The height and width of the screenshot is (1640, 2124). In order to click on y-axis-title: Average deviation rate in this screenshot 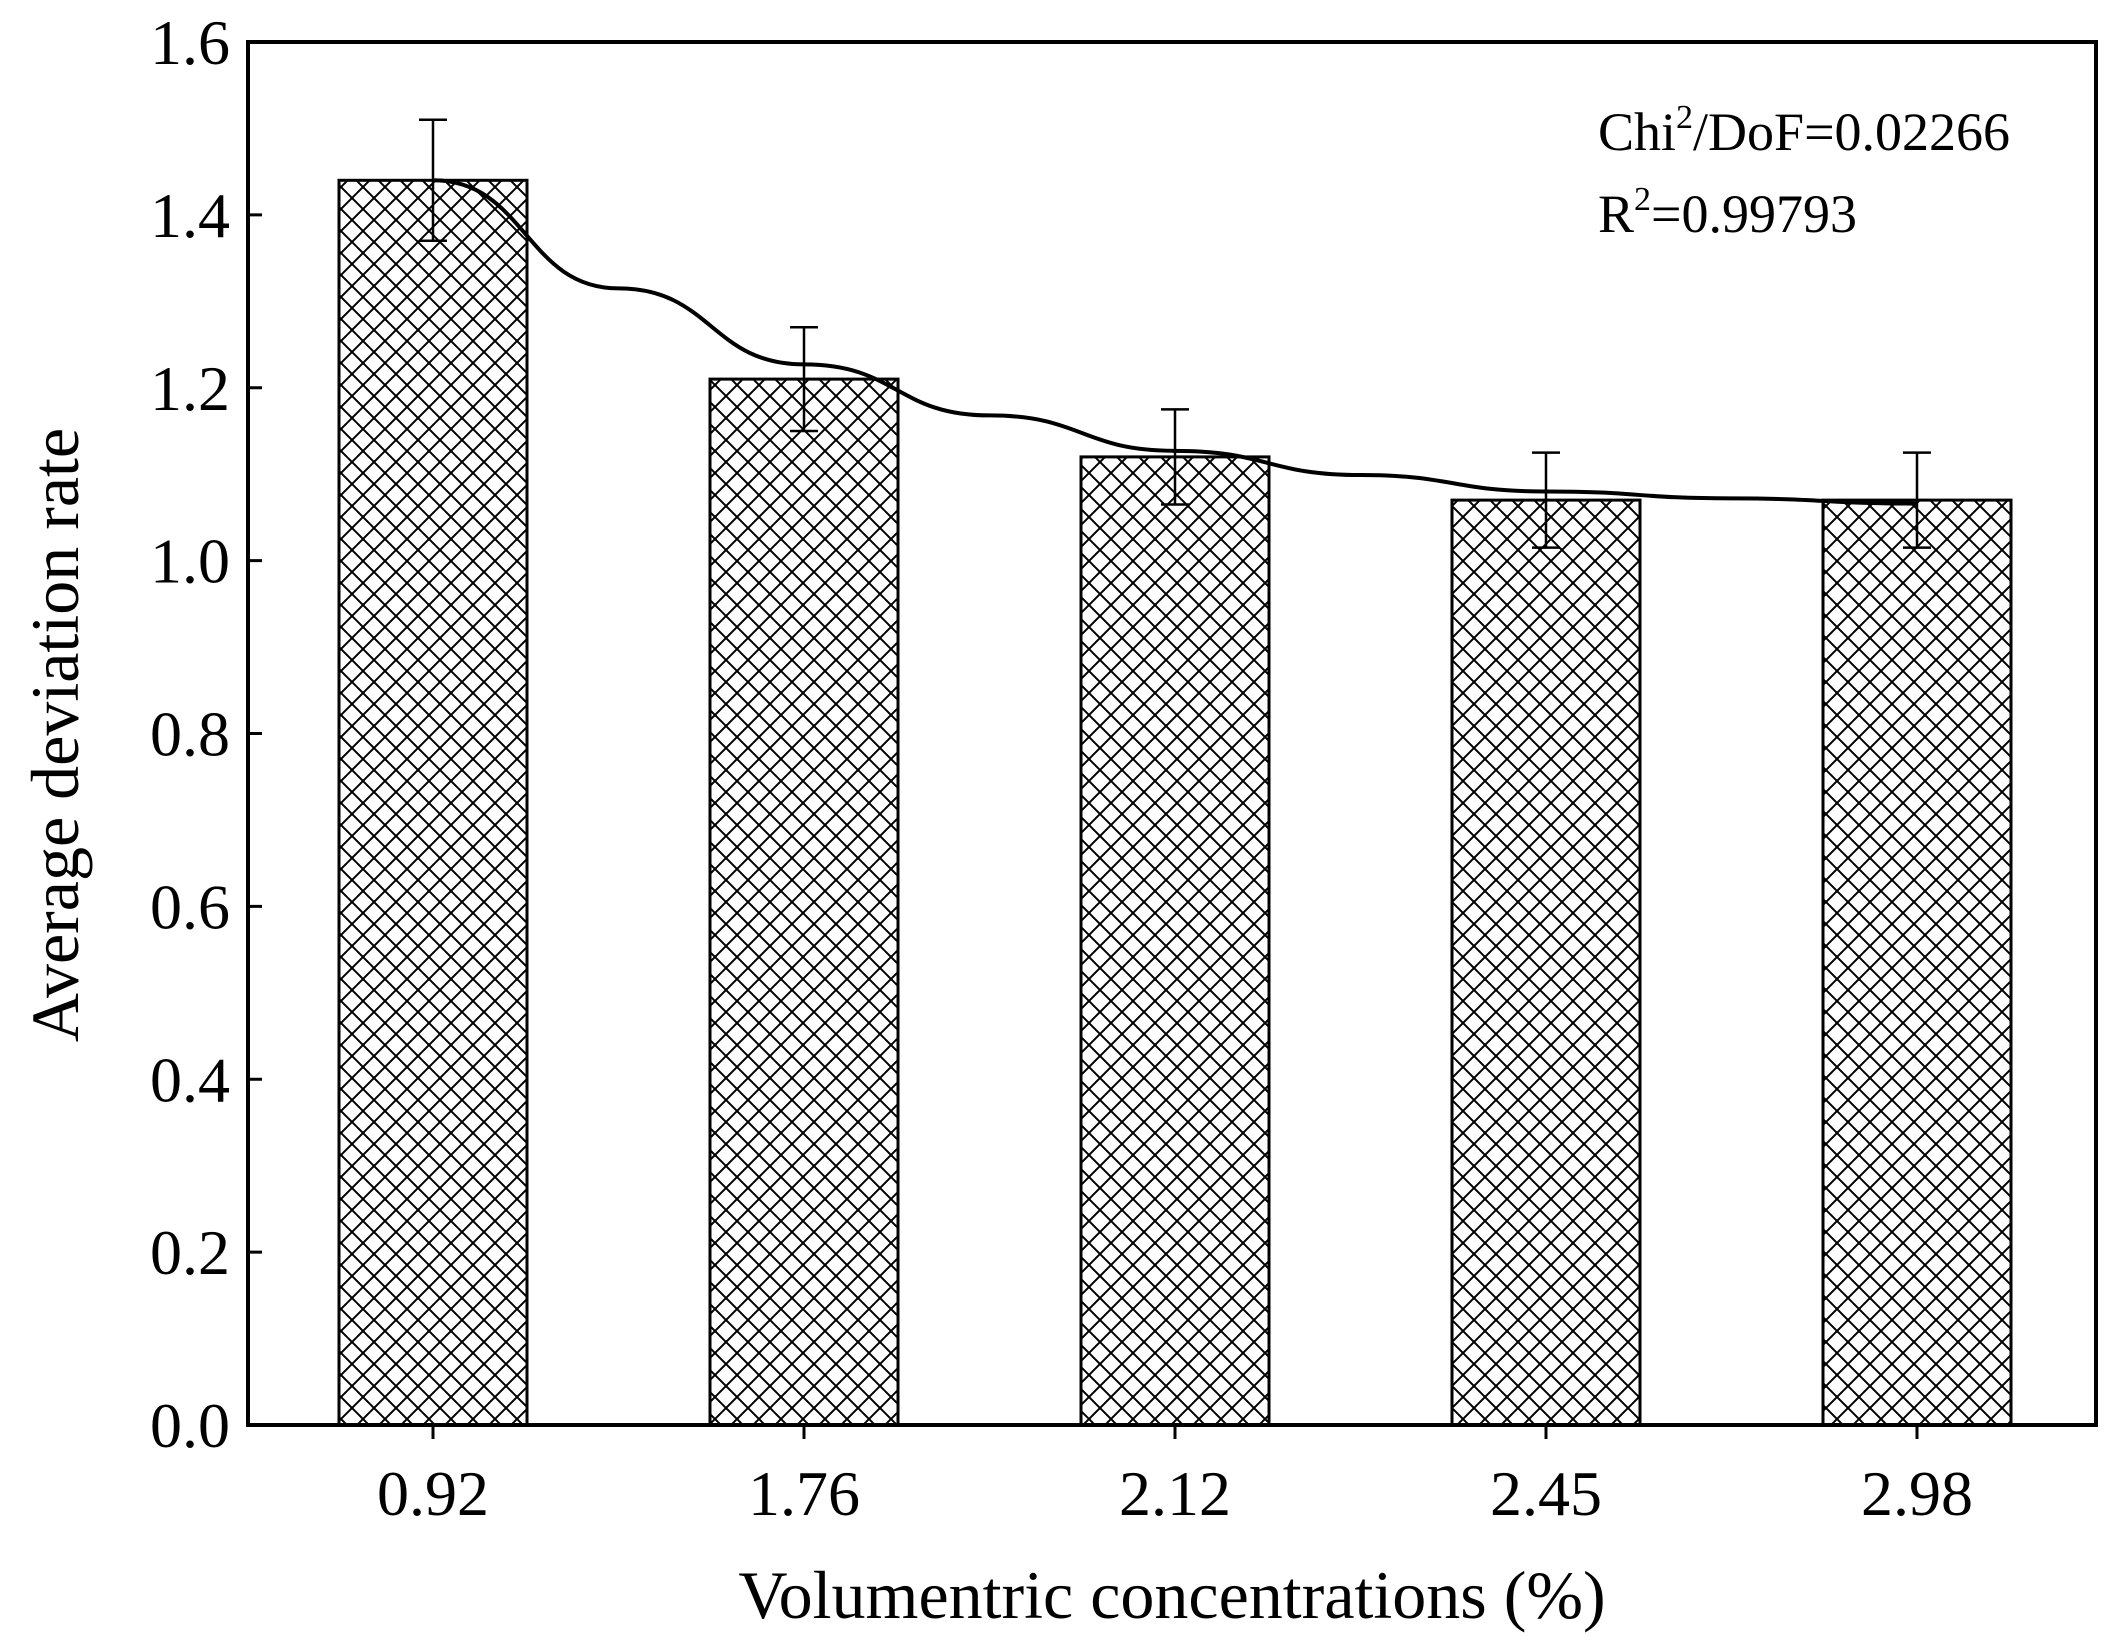, I will do `click(55, 735)`.